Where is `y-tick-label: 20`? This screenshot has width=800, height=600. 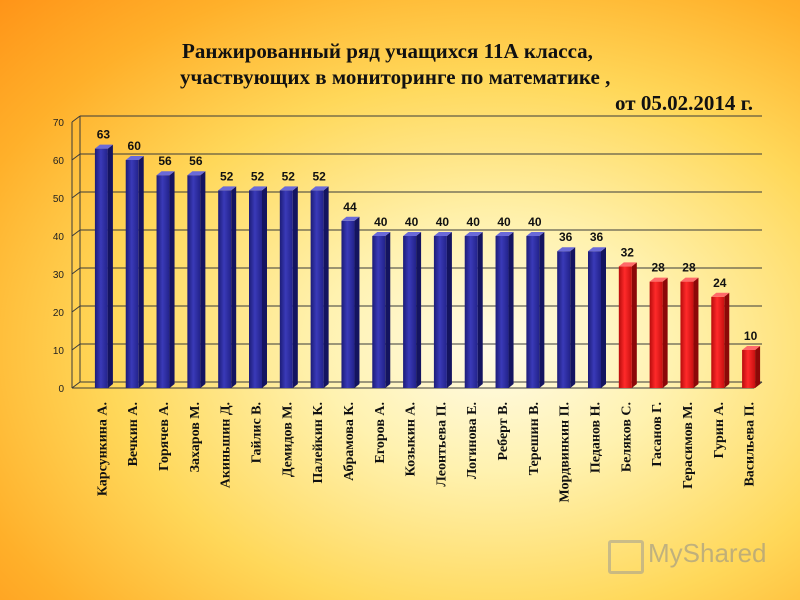
y-tick-label: 20 is located at coordinates (59, 313).